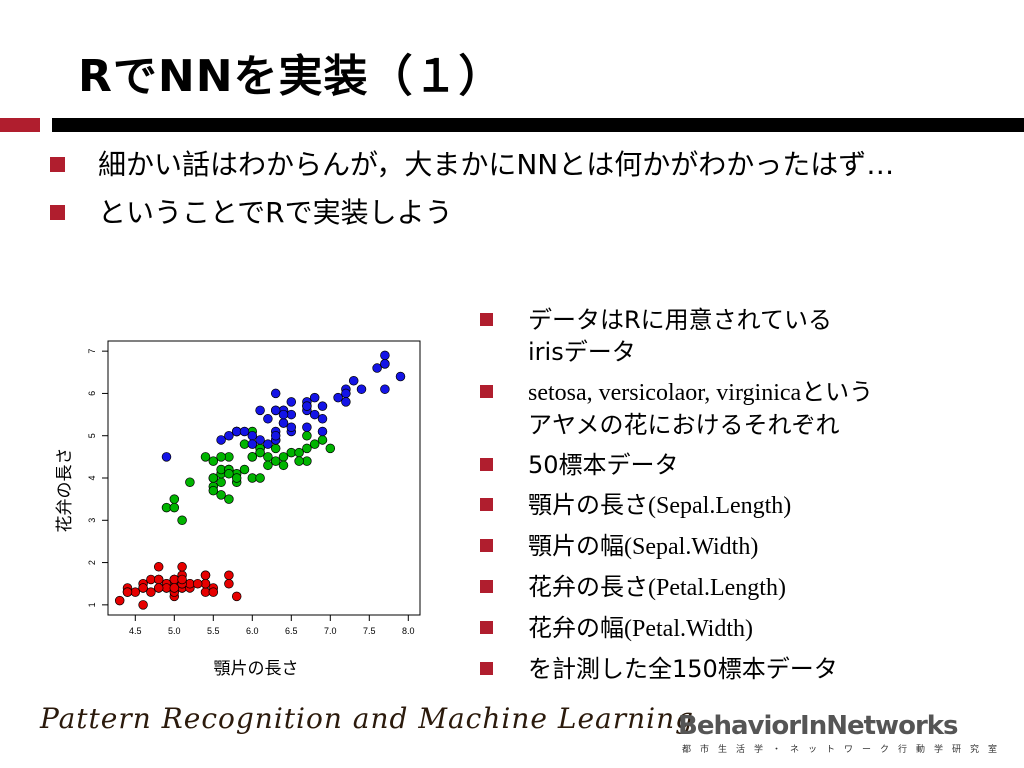  Describe the element at coordinates (582, 352) in the screenshot. I see `dataset-bullet-subtext: irisデータ` at that location.